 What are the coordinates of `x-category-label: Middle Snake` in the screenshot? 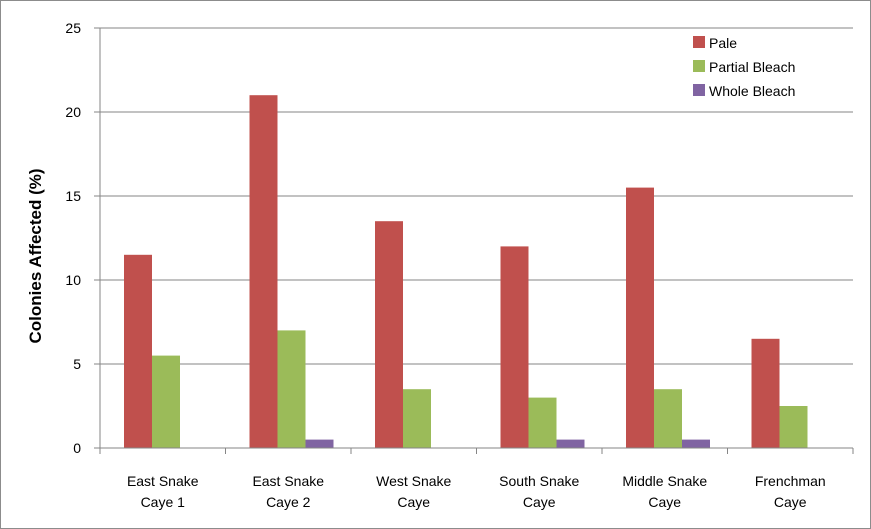 It's located at (664, 481).